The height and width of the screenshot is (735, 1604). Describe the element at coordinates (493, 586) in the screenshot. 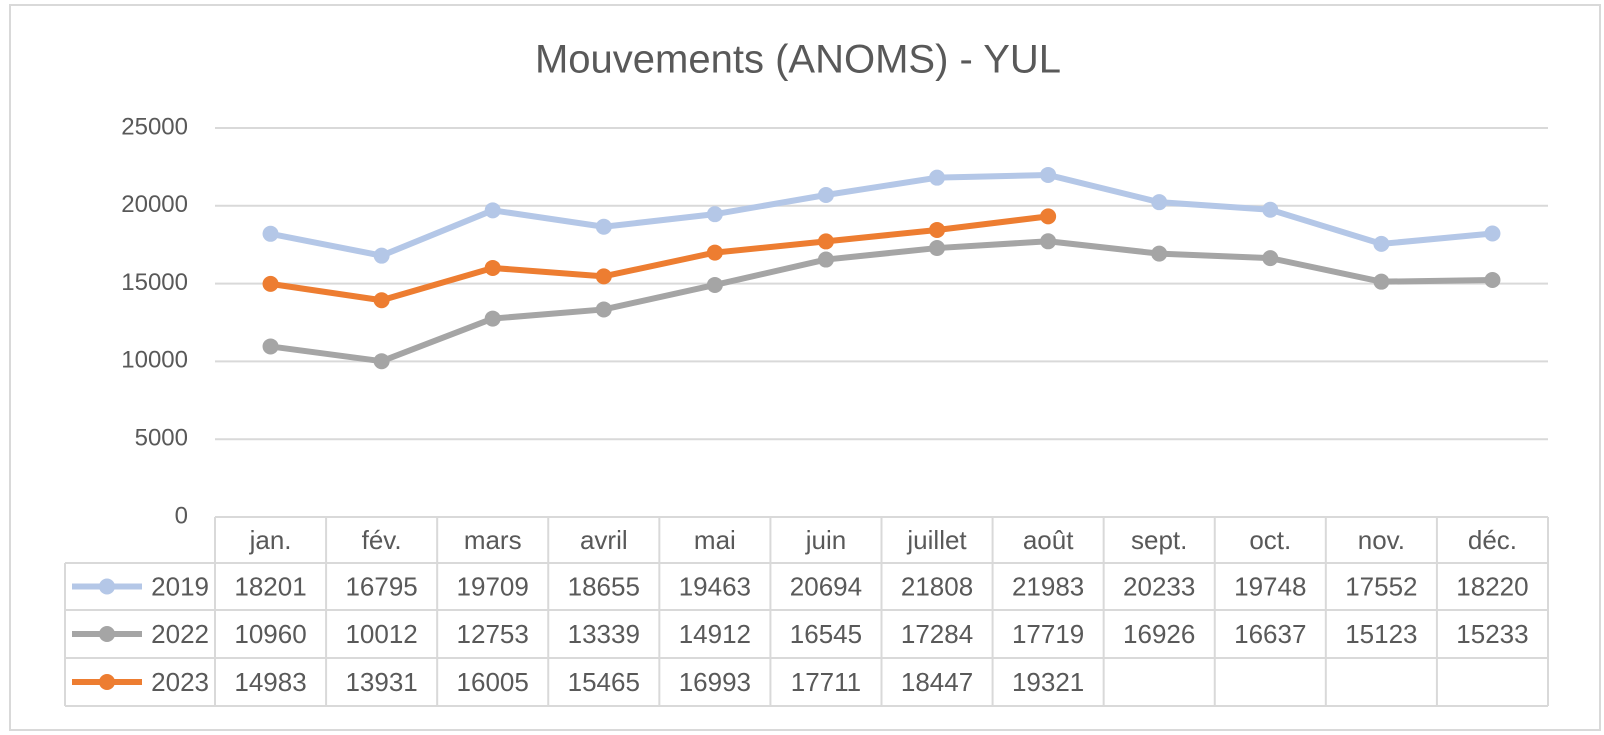

I see `table-value: 19709` at that location.